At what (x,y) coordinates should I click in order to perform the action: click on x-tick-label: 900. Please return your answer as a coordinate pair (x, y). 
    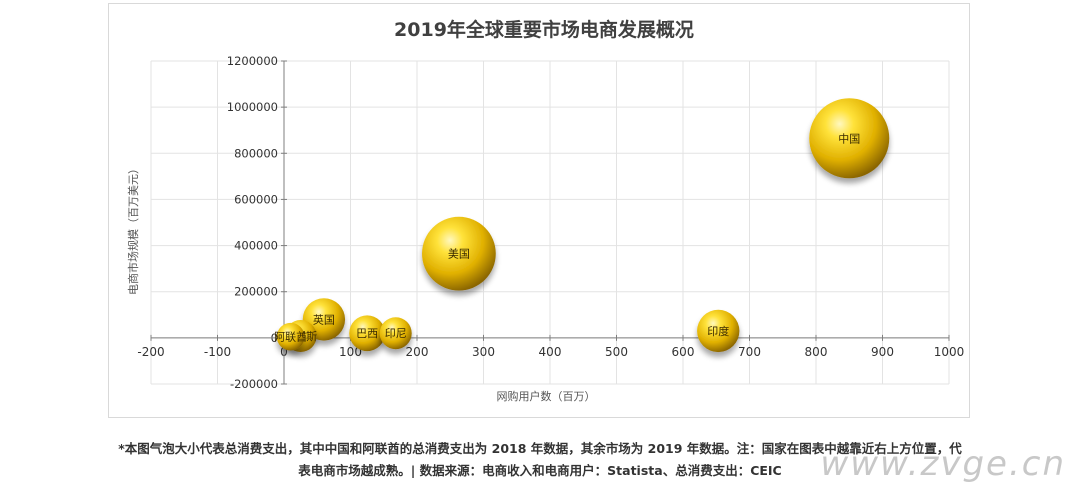
    Looking at the image, I should click on (882, 352).